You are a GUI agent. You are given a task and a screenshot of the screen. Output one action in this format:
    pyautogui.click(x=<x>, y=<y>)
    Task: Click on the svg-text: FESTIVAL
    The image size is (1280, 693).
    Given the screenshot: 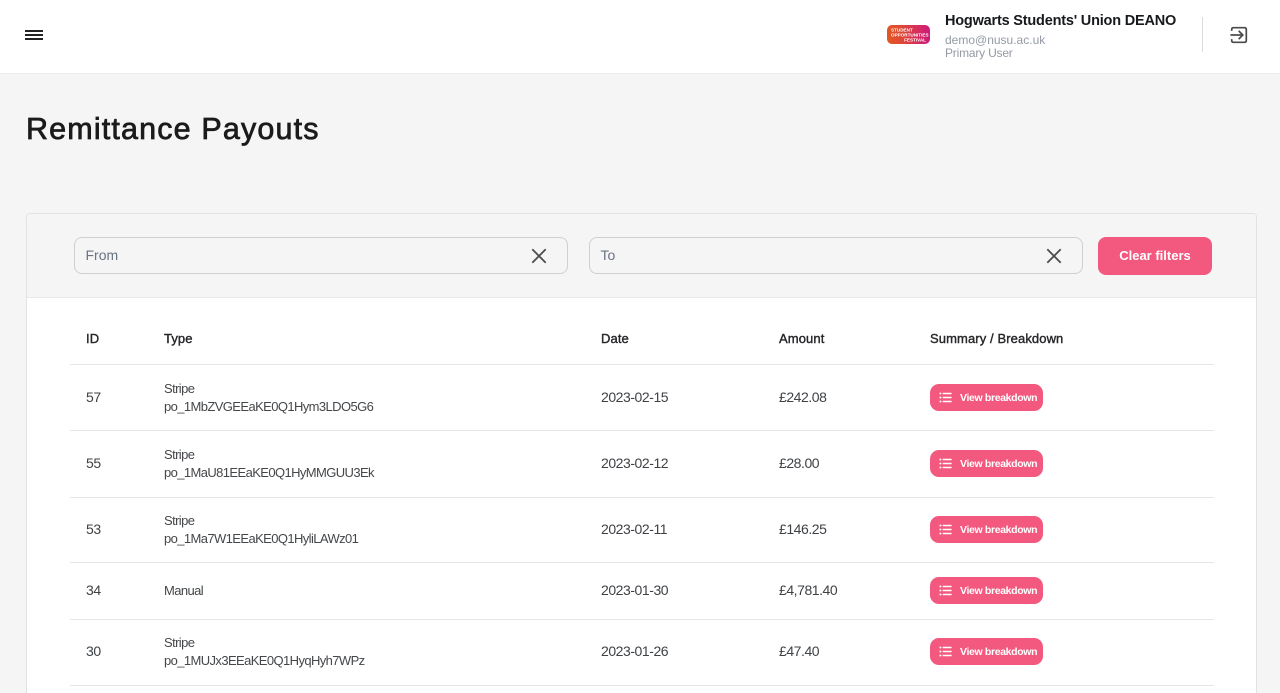 What is the action you would take?
    pyautogui.click(x=915, y=40)
    